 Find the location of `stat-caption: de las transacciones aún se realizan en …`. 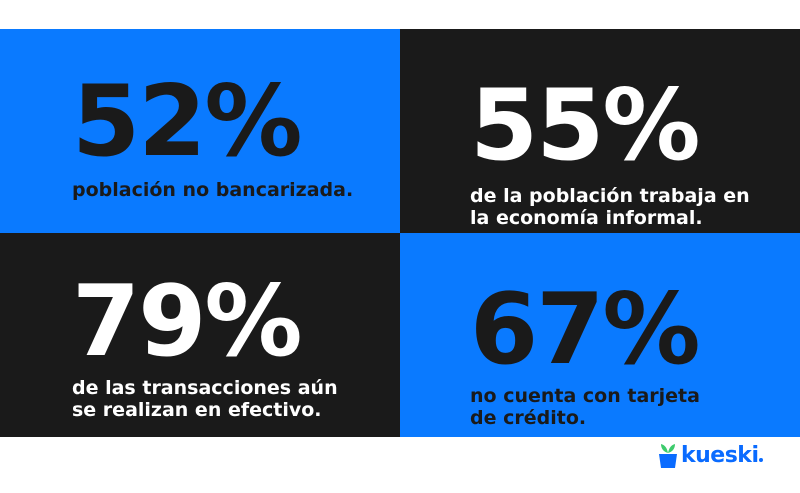

stat-caption: de las transacciones aún se realizan en … is located at coordinates (205, 399).